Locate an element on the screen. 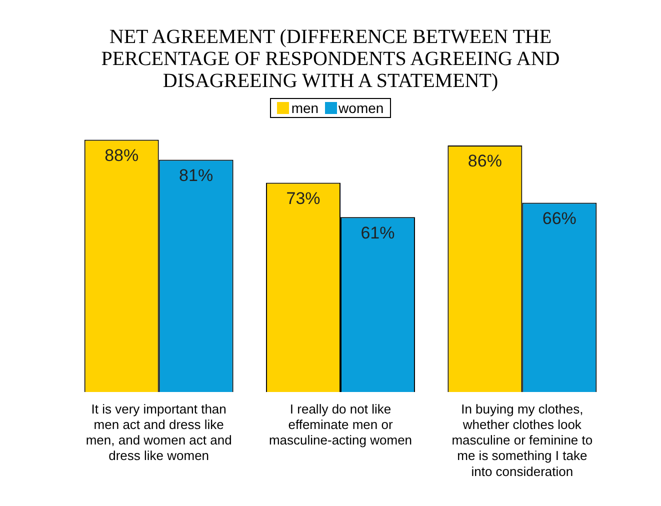 Image resolution: width=661 pixels, height=506 pixels. x-tick-label: I really do not like effeminate men or masculine-acting women is located at coordinates (340, 424).